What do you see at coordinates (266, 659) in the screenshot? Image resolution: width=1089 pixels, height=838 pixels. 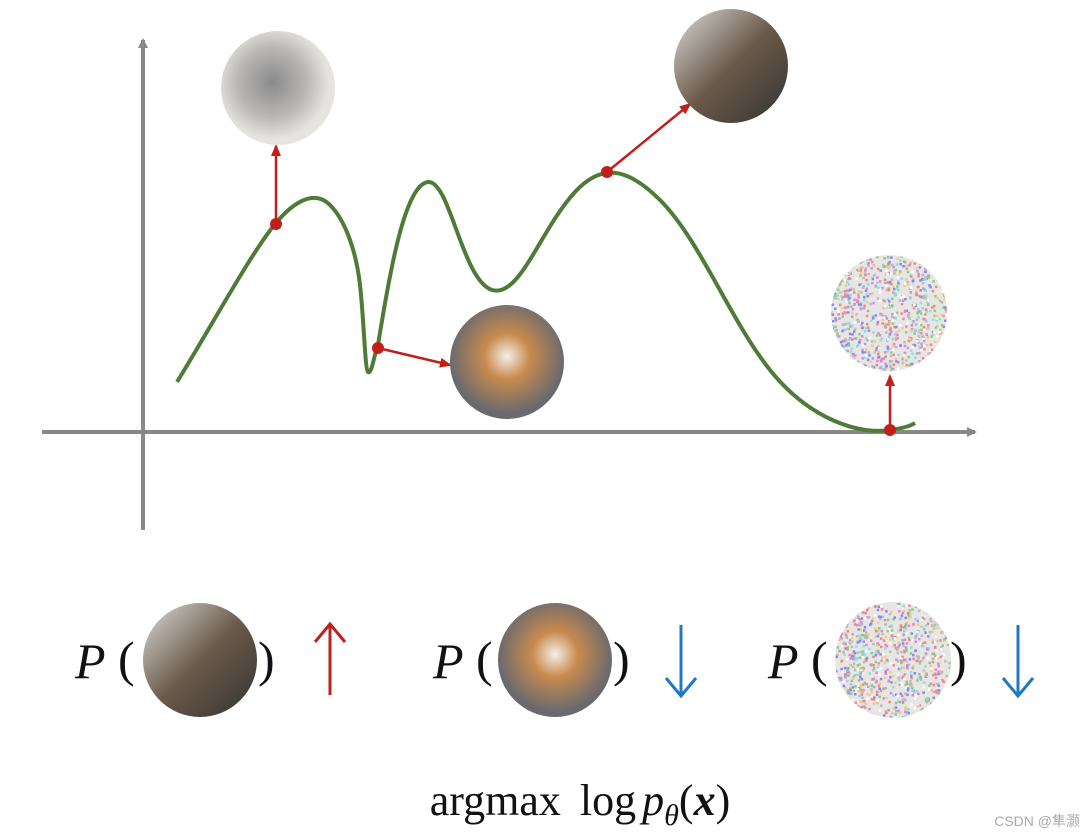 I see `paren: )` at bounding box center [266, 659].